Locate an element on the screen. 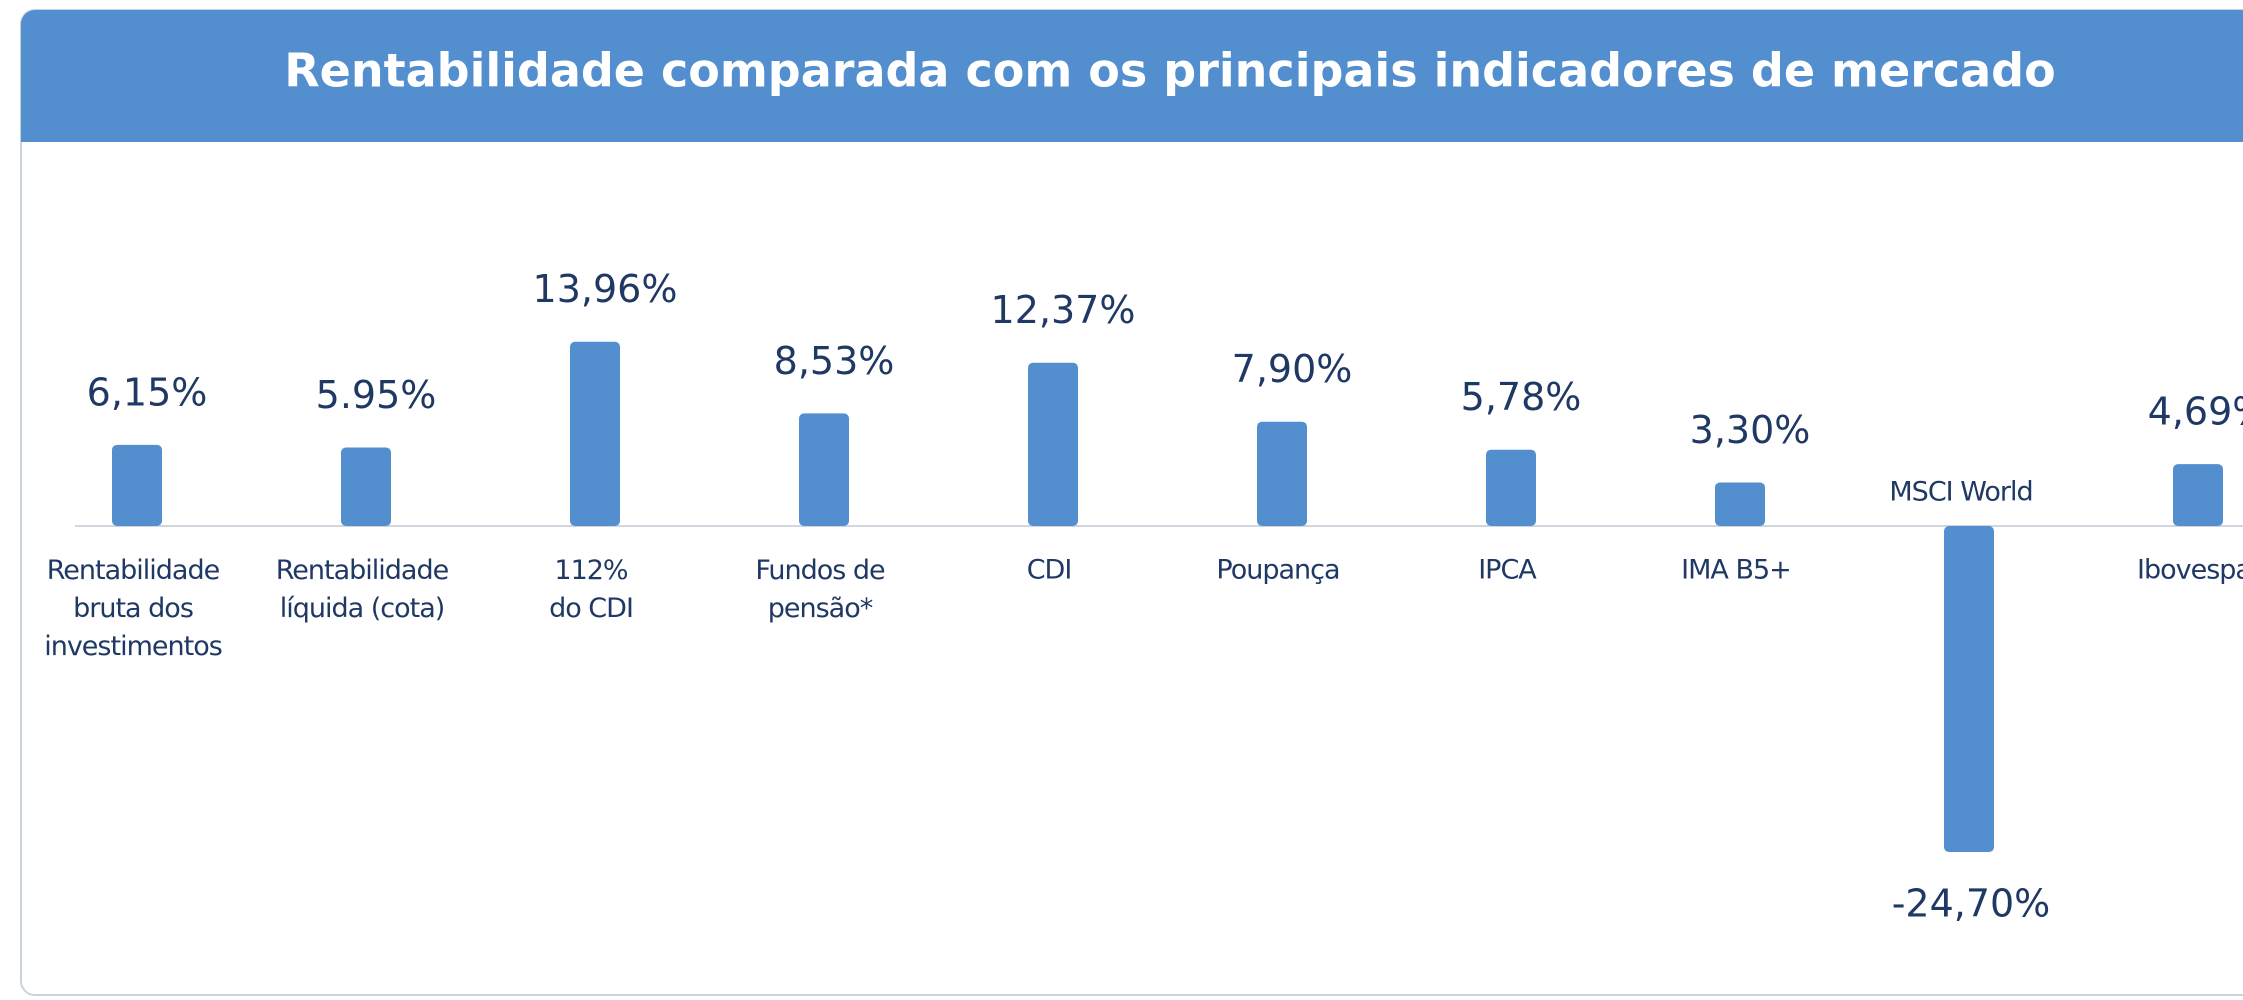 The height and width of the screenshot is (1000, 2243). value-label: 8,53% is located at coordinates (834, 361).